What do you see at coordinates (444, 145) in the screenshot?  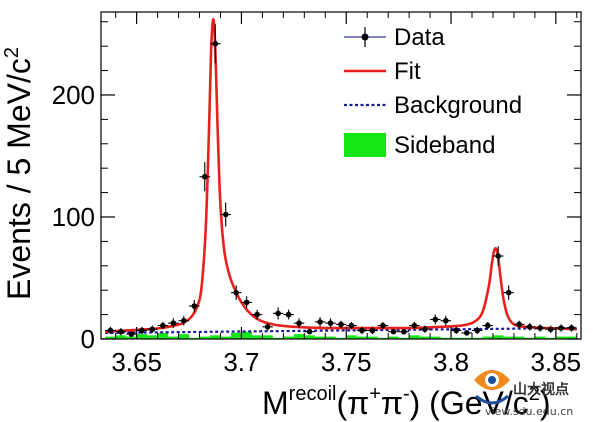 I see `legend-sideband-label: Sideband` at bounding box center [444, 145].